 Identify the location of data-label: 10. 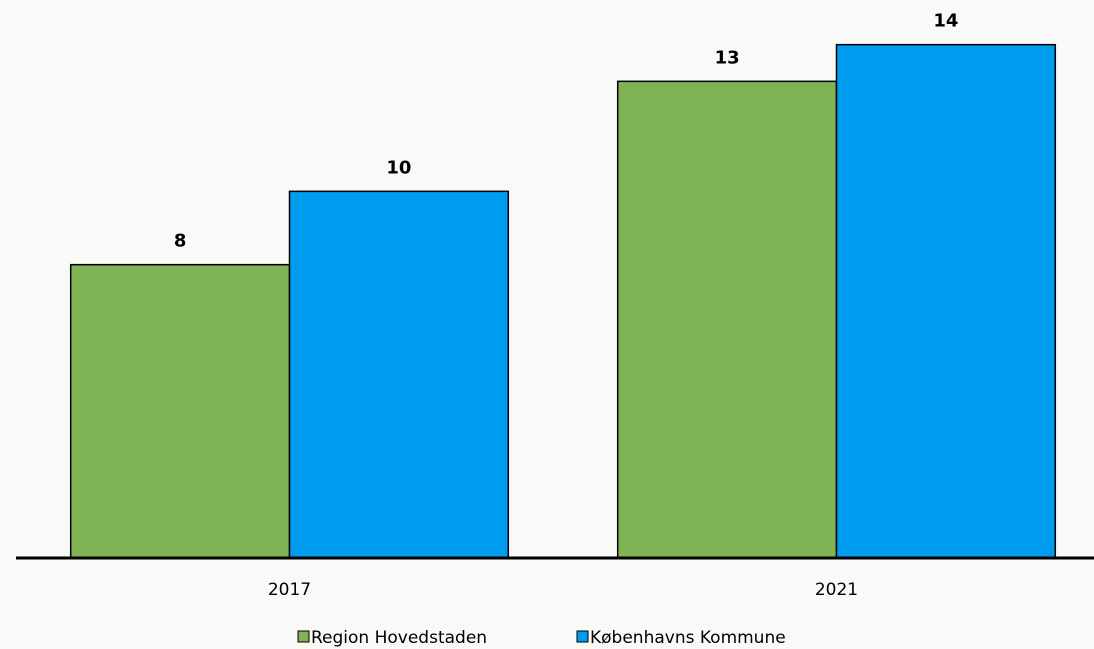
(398, 167).